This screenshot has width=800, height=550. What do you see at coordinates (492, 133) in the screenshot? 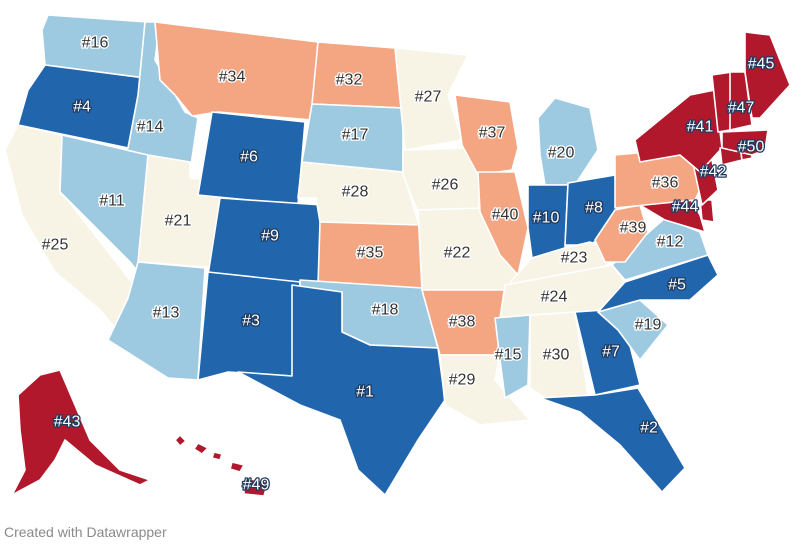
I see `state-label-wi: #37` at bounding box center [492, 133].